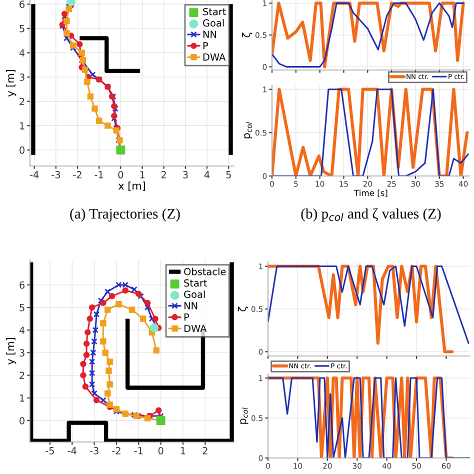  I want to click on text: (b) p$_{col}$ and ζ values (Z), so click(371, 215).